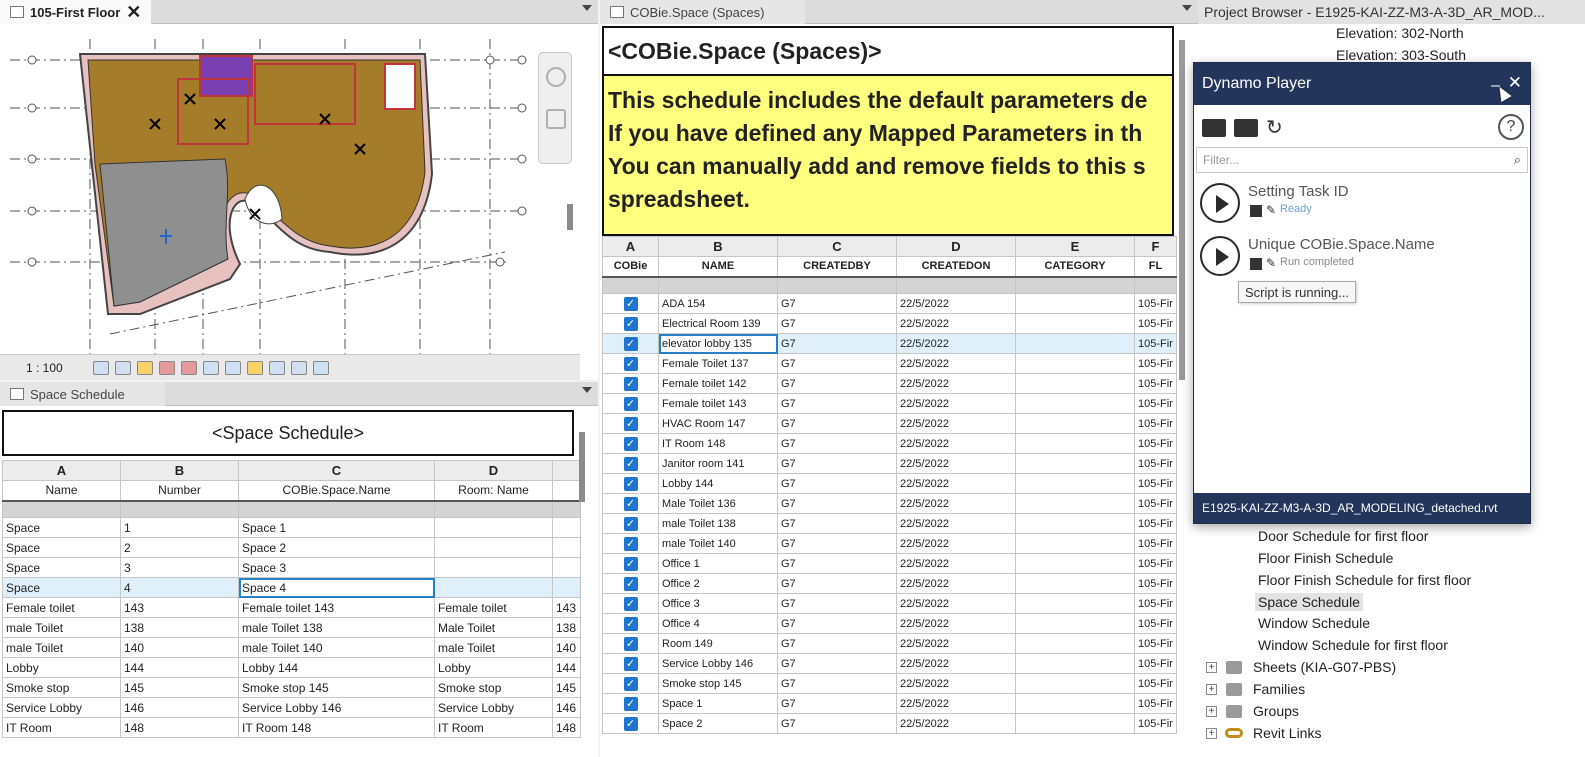 The image size is (1585, 757). I want to click on column-letter: D, so click(493, 470).